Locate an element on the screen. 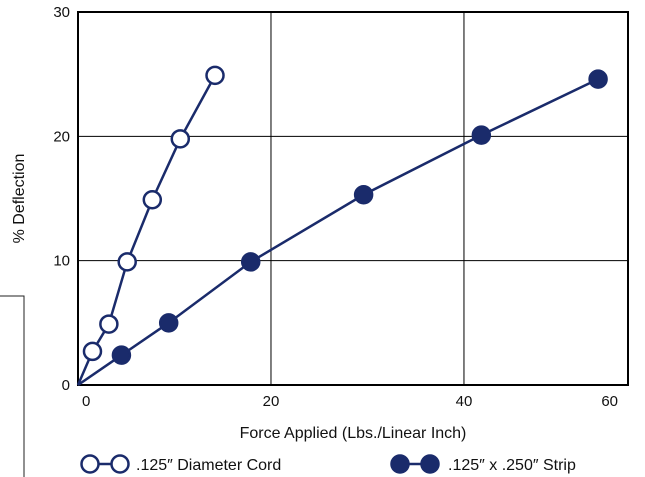 The height and width of the screenshot is (477, 645). y-tick-label: 20 is located at coordinates (61, 136).